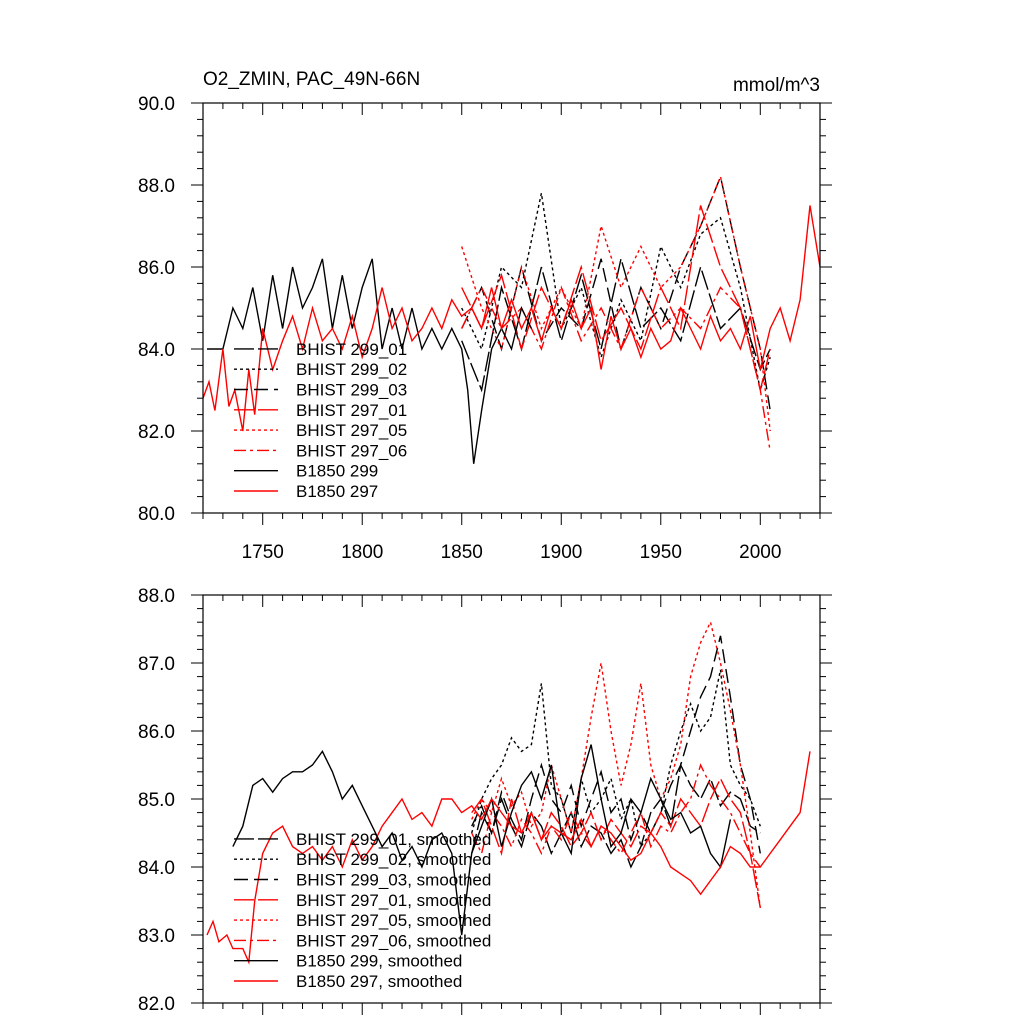 Image resolution: width=1024 pixels, height=1029 pixels. Describe the element at coordinates (393, 920) in the screenshot. I see `legend-label-5: BHIST 297_05, smoothed` at that location.